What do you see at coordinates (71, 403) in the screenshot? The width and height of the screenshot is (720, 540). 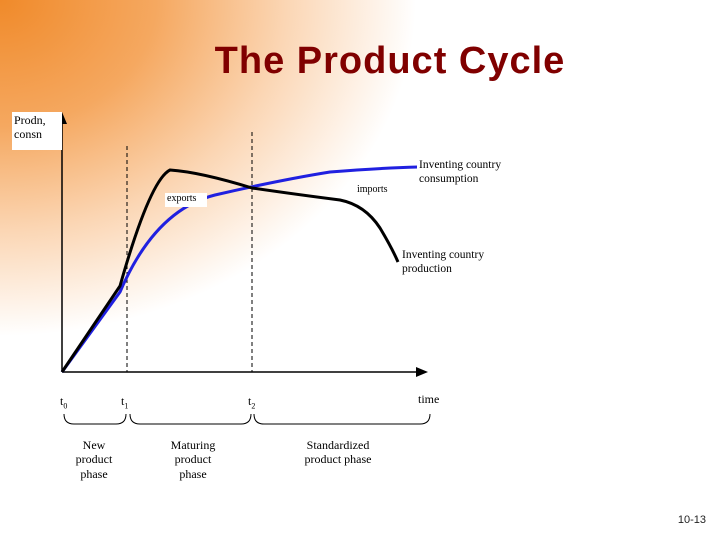 I see `t0-label: t0` at bounding box center [71, 403].